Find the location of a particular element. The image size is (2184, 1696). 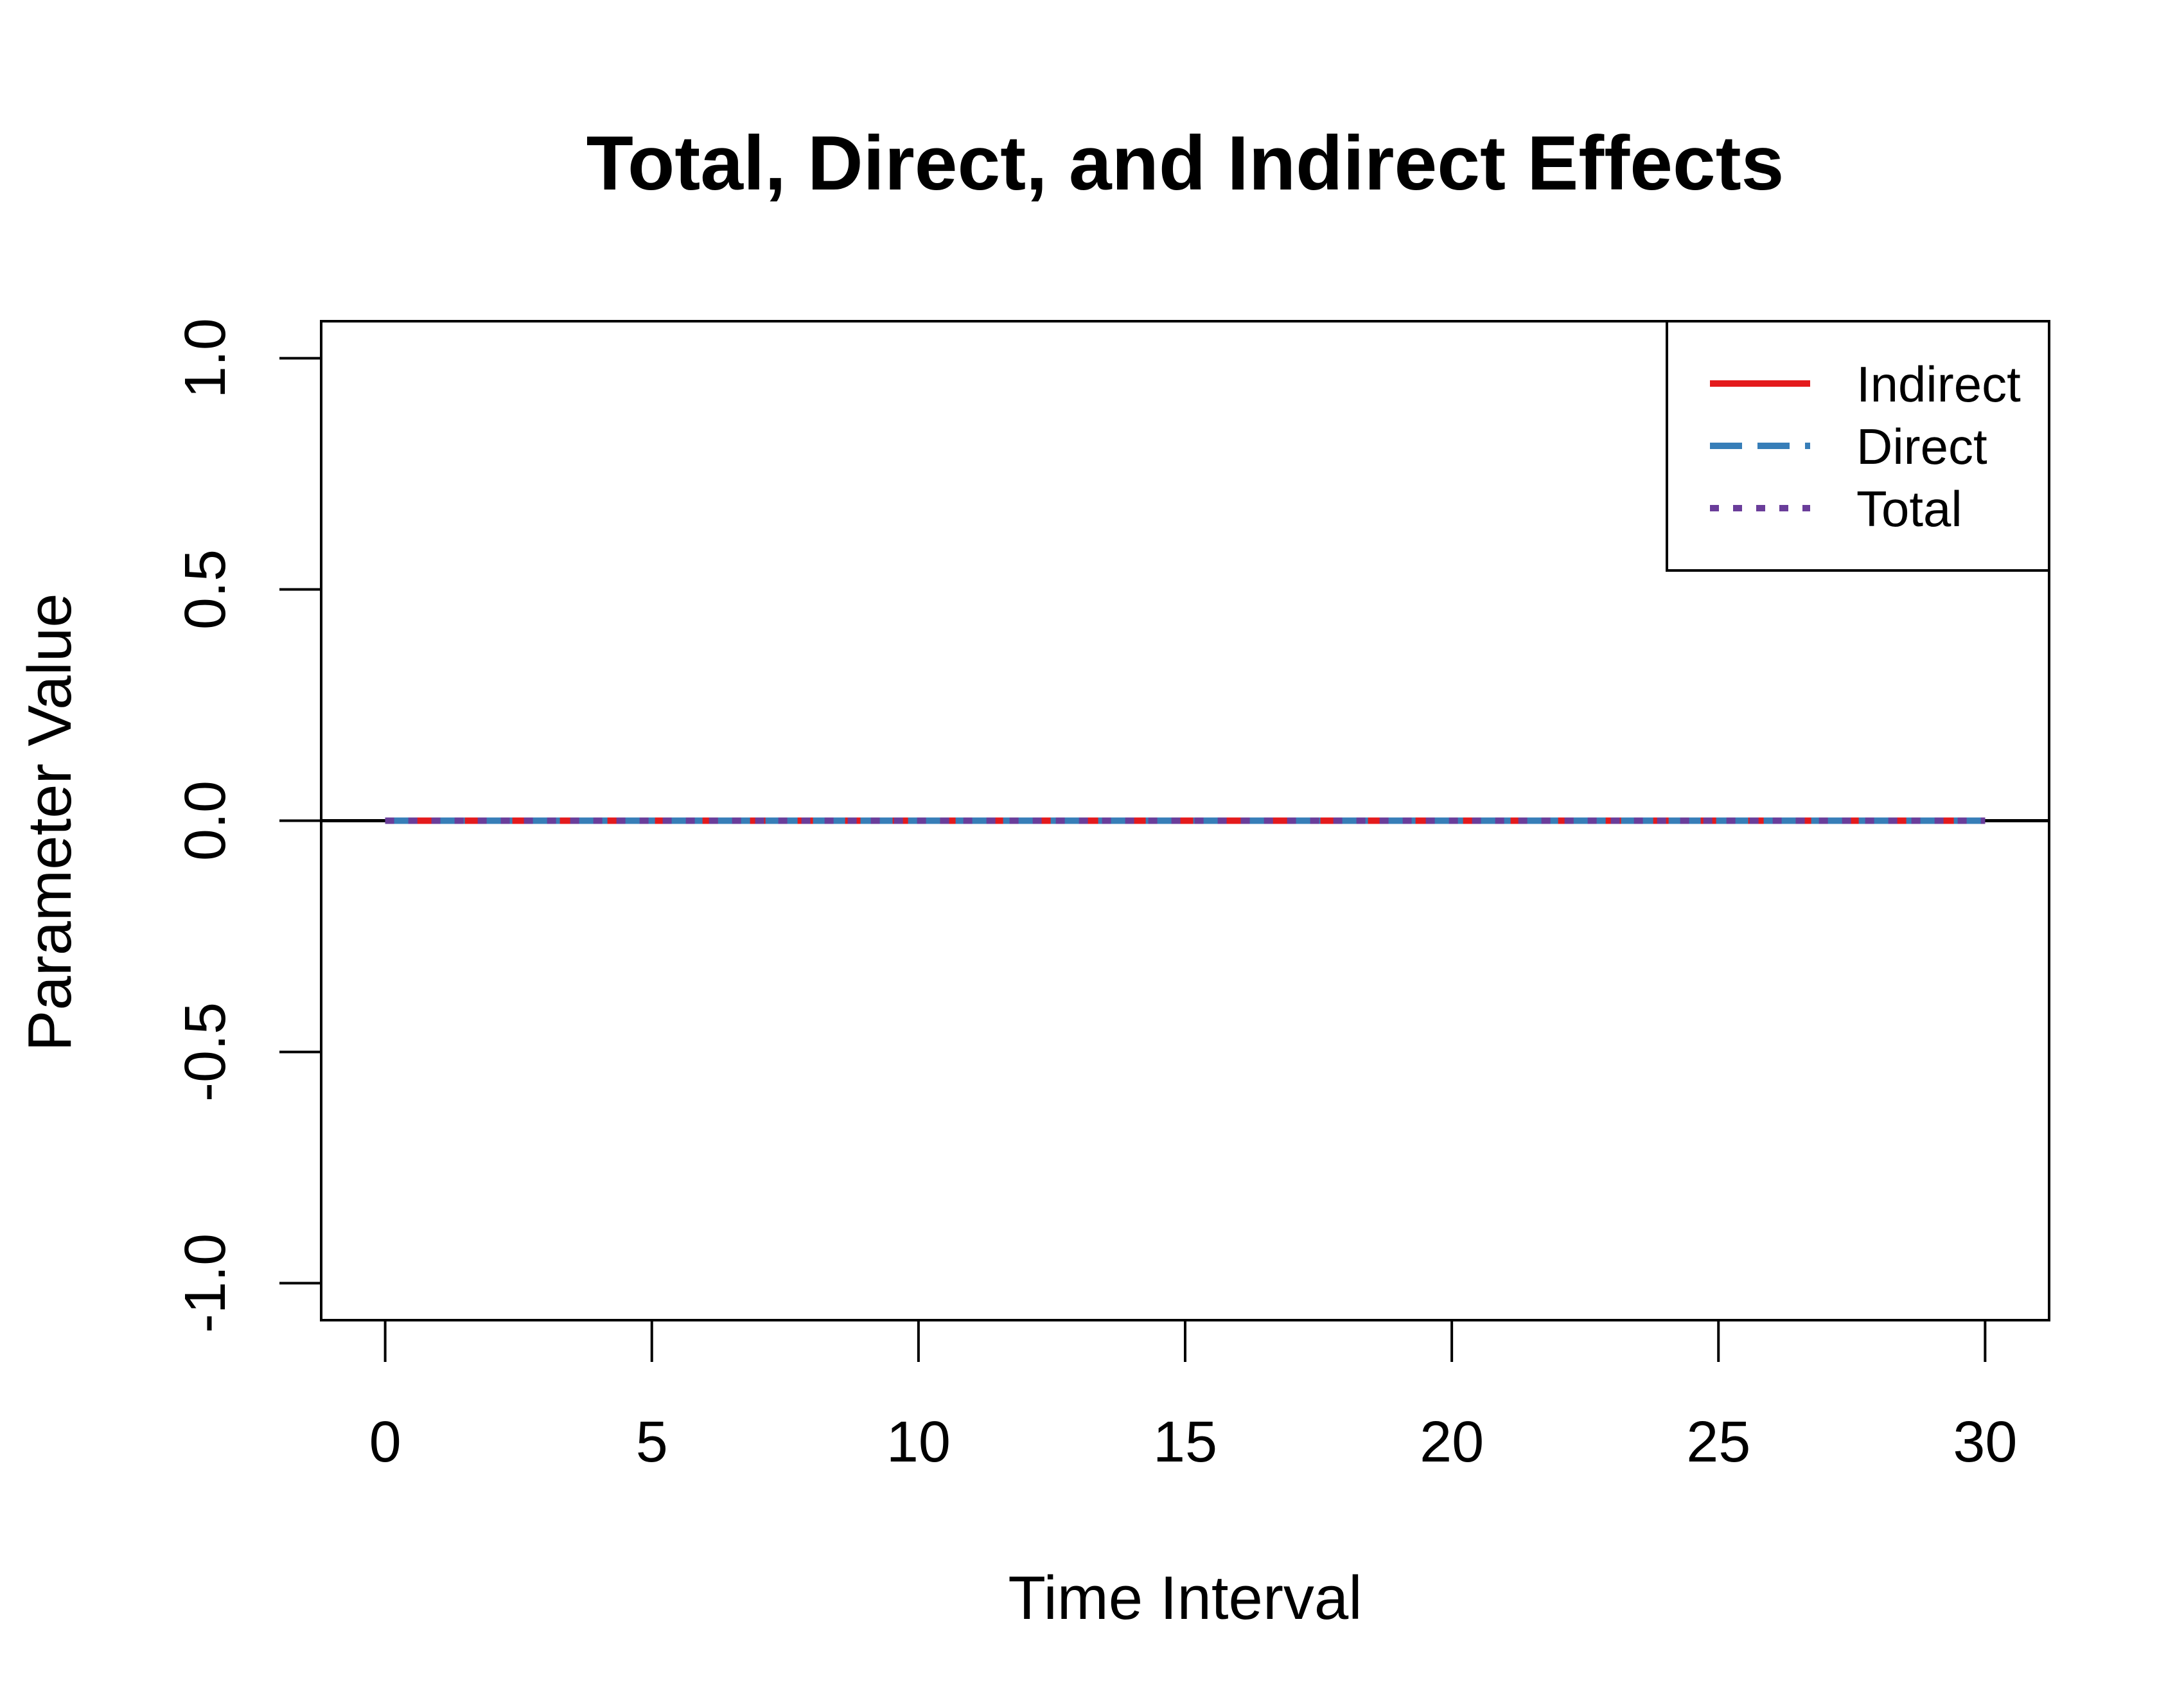

x-axis: 0 5 10 15 20 25 30 is located at coordinates (1193, 1396).